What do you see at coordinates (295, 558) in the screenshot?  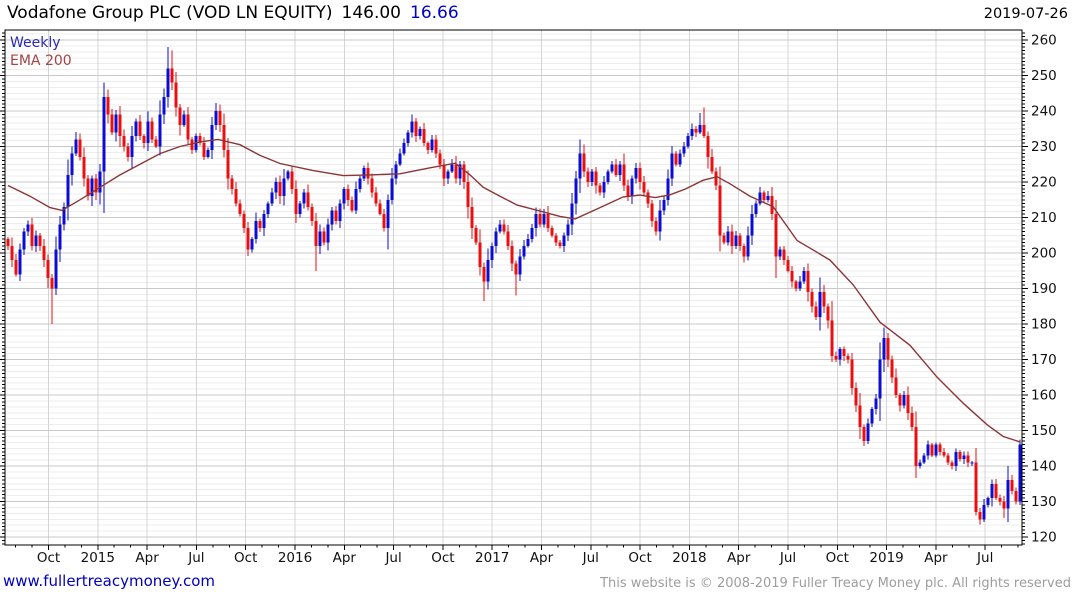 I see `svg-text: 2016` at bounding box center [295, 558].